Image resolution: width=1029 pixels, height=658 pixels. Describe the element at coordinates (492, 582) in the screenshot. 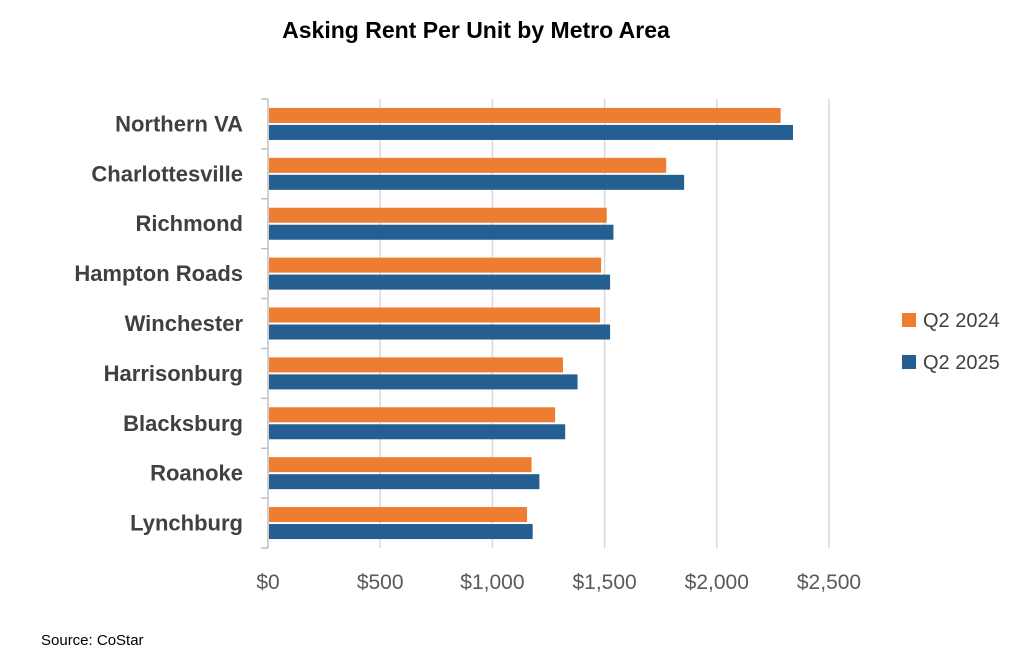

I see `x-tick-label: $1,000` at that location.